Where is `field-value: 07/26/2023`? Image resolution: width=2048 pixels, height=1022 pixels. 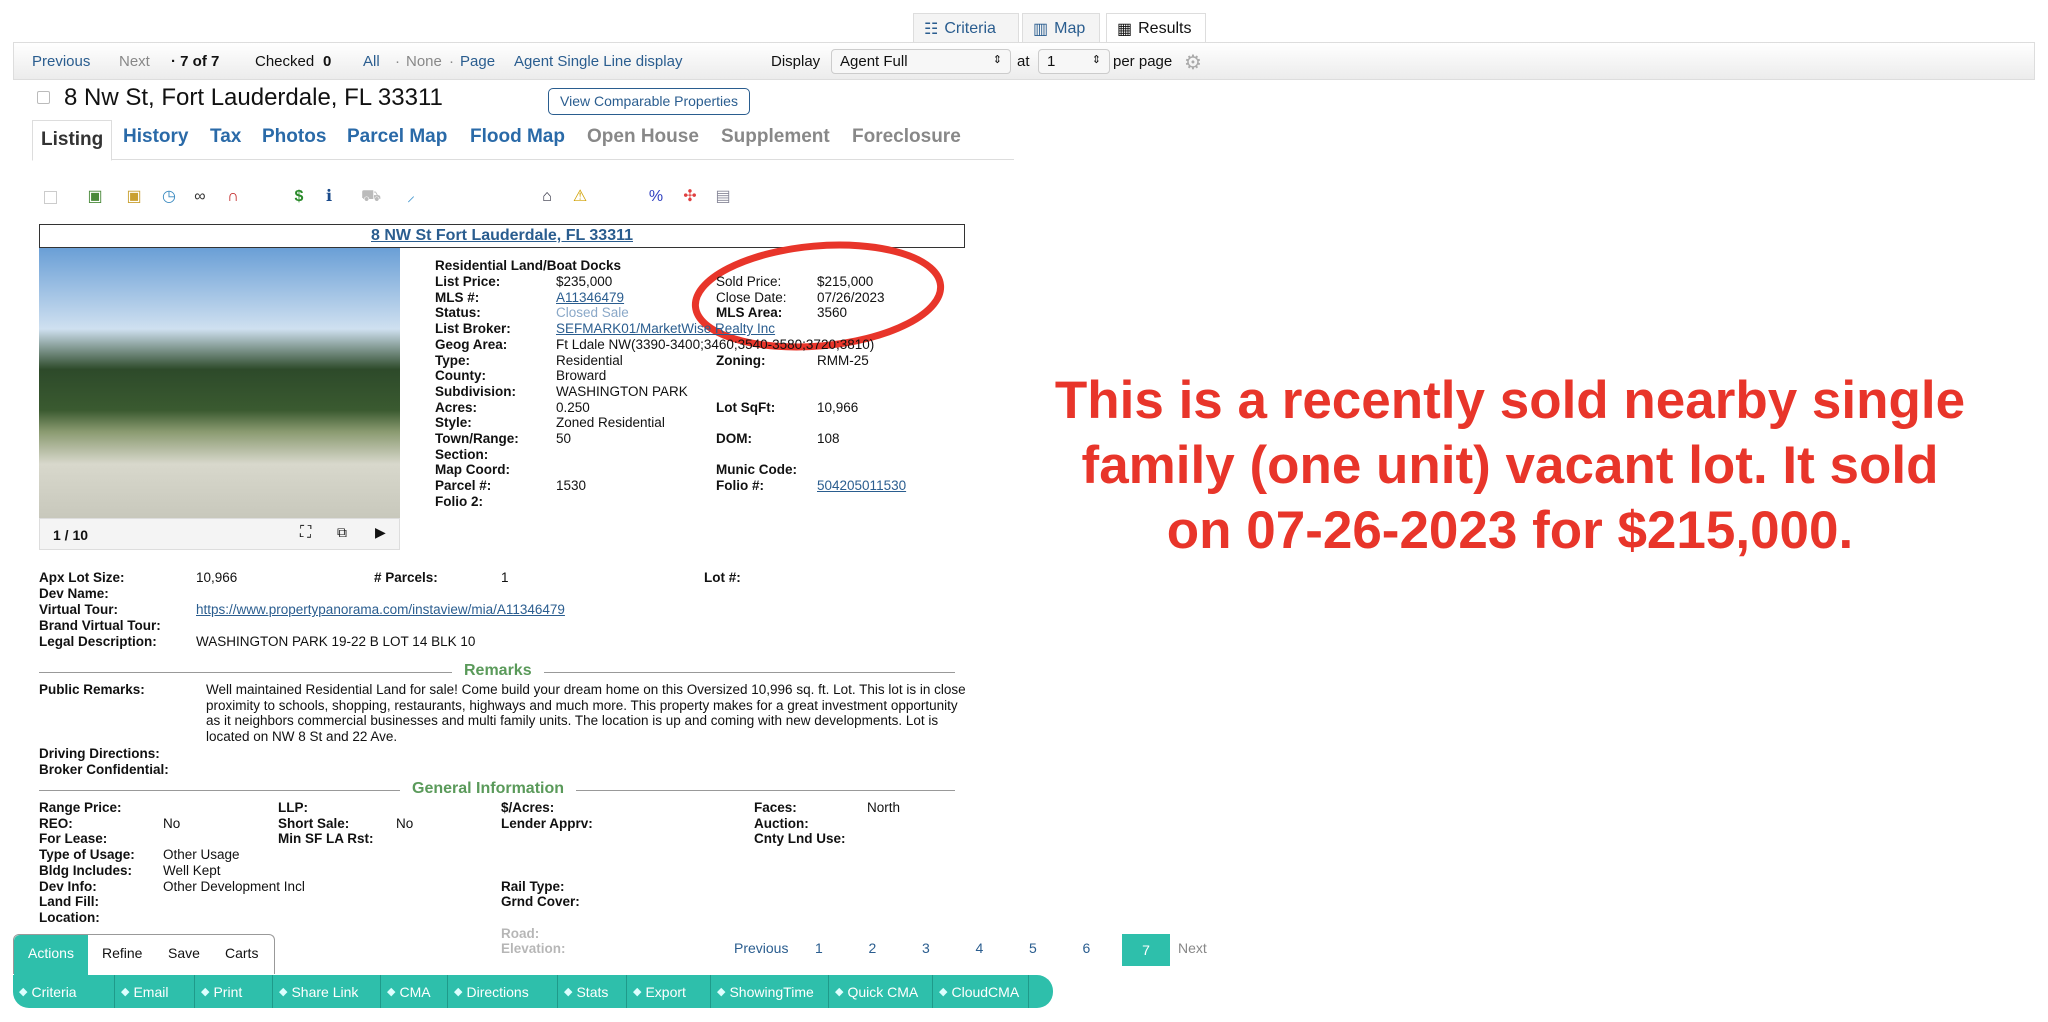
field-value: 07/26/2023 is located at coordinates (851, 297).